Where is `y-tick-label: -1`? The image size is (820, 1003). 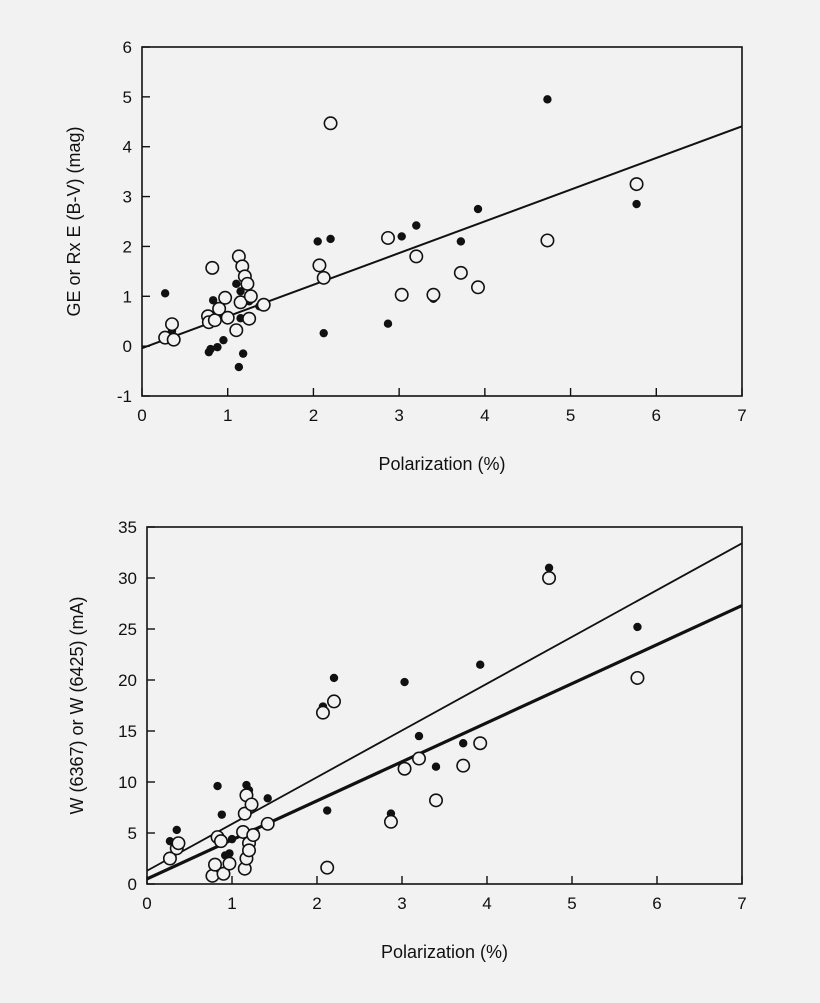
y-tick-label: -1 is located at coordinates (124, 396).